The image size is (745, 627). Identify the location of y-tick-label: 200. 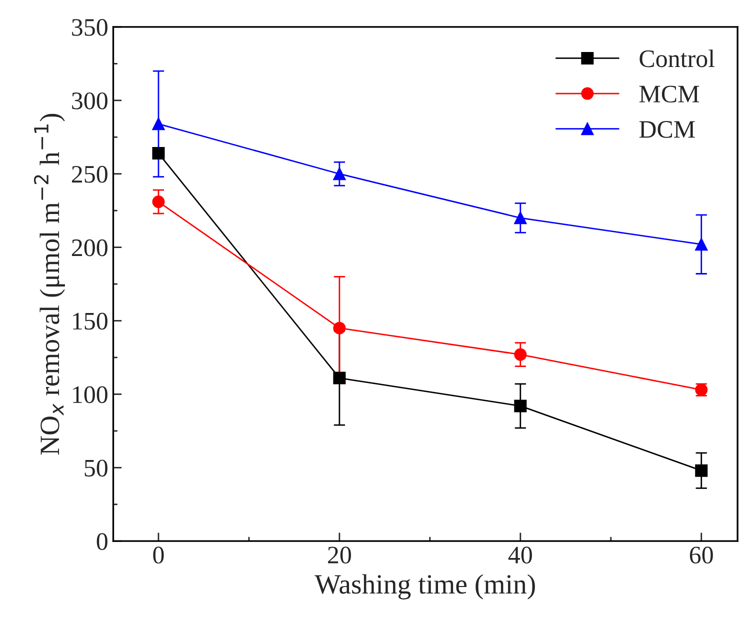
(90, 247).